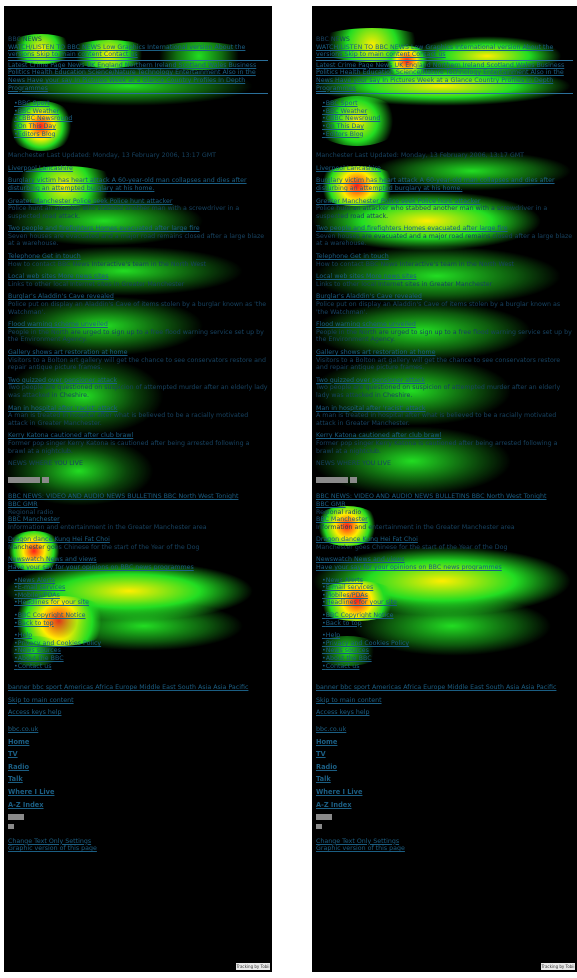  What do you see at coordinates (323, 779) in the screenshot?
I see `nav-talk: Talk` at bounding box center [323, 779].